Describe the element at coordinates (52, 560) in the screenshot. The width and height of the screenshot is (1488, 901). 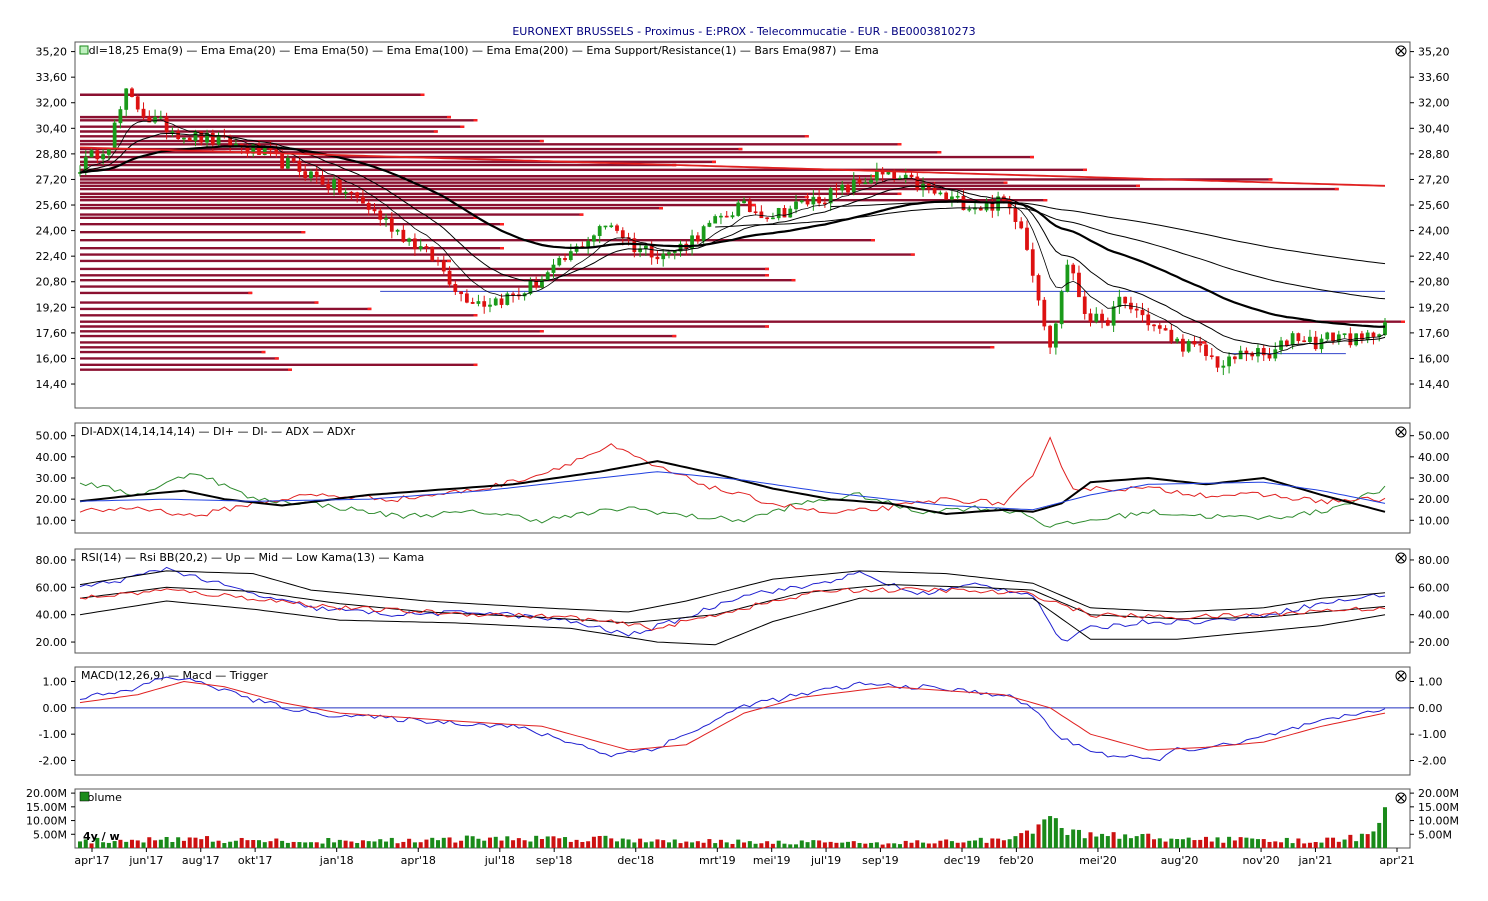
I see `y-tick-label-left: 80.00` at that location.